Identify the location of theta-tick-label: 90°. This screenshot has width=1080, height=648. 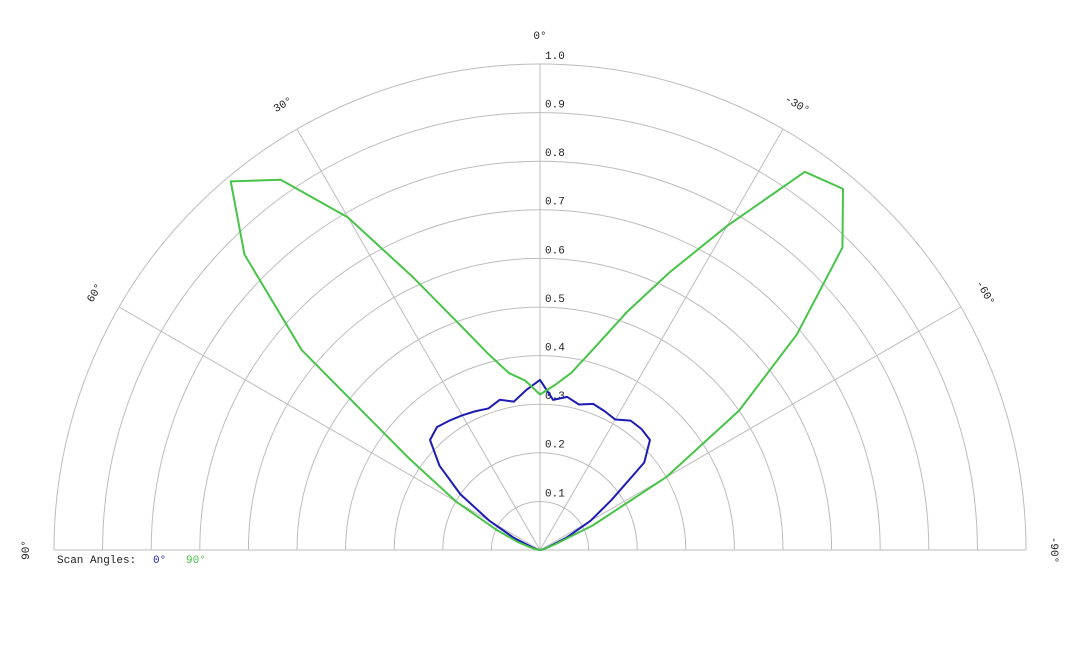
(27, 550).